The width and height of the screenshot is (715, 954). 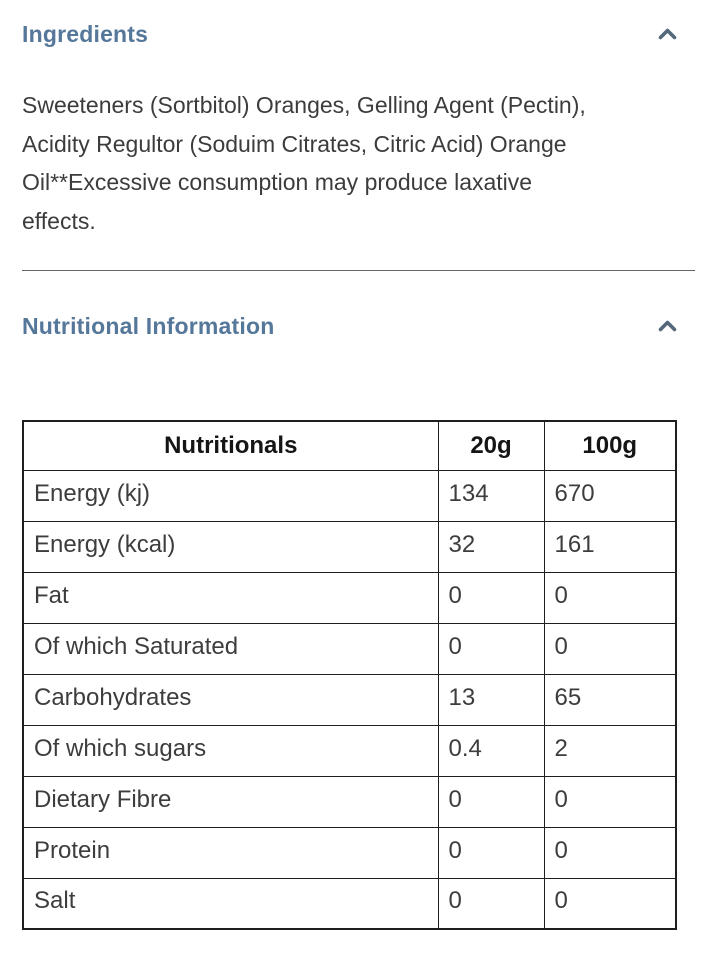 I want to click on table-row: Dietary Fibre 0 0, so click(x=349, y=801).